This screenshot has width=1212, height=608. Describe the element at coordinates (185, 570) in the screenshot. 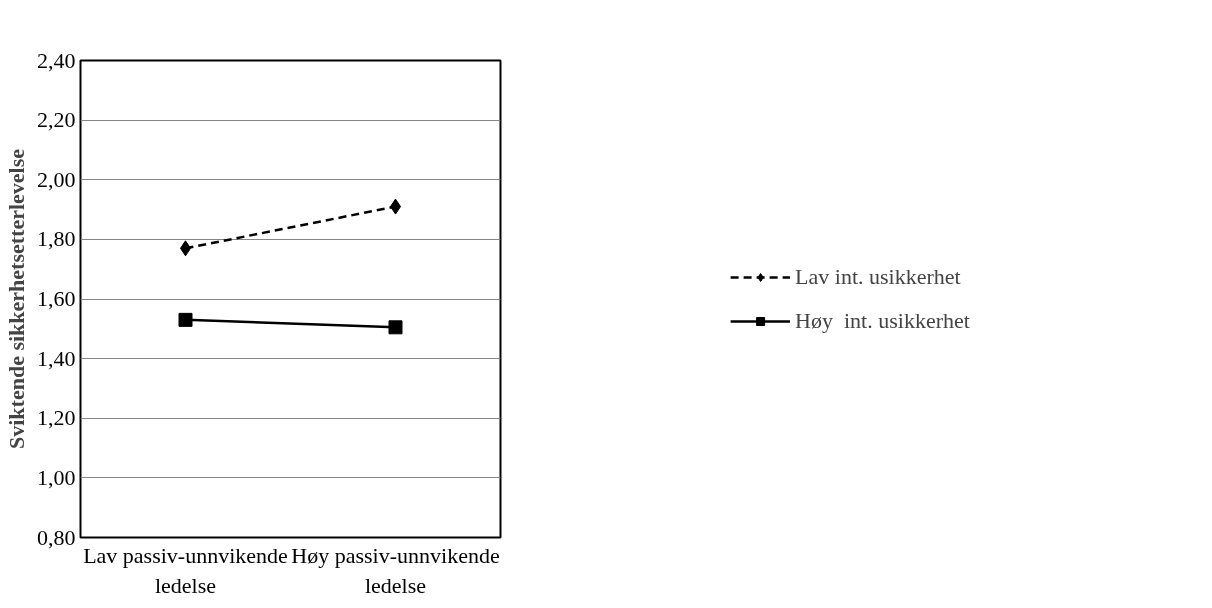

I see `x-tick-label: Lav passiv-unnvikende ledelse` at that location.